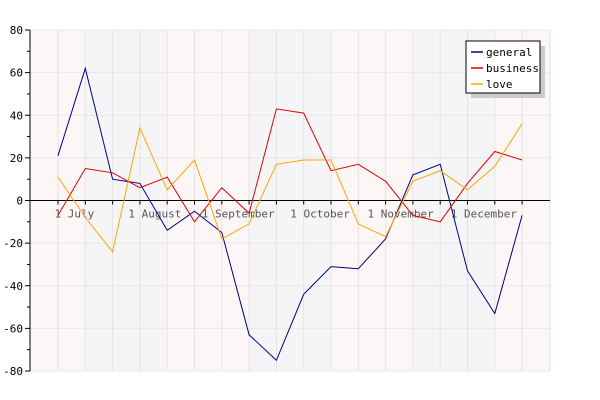 The height and width of the screenshot is (400, 600). I want to click on y-tick-label: 0, so click(19, 201).